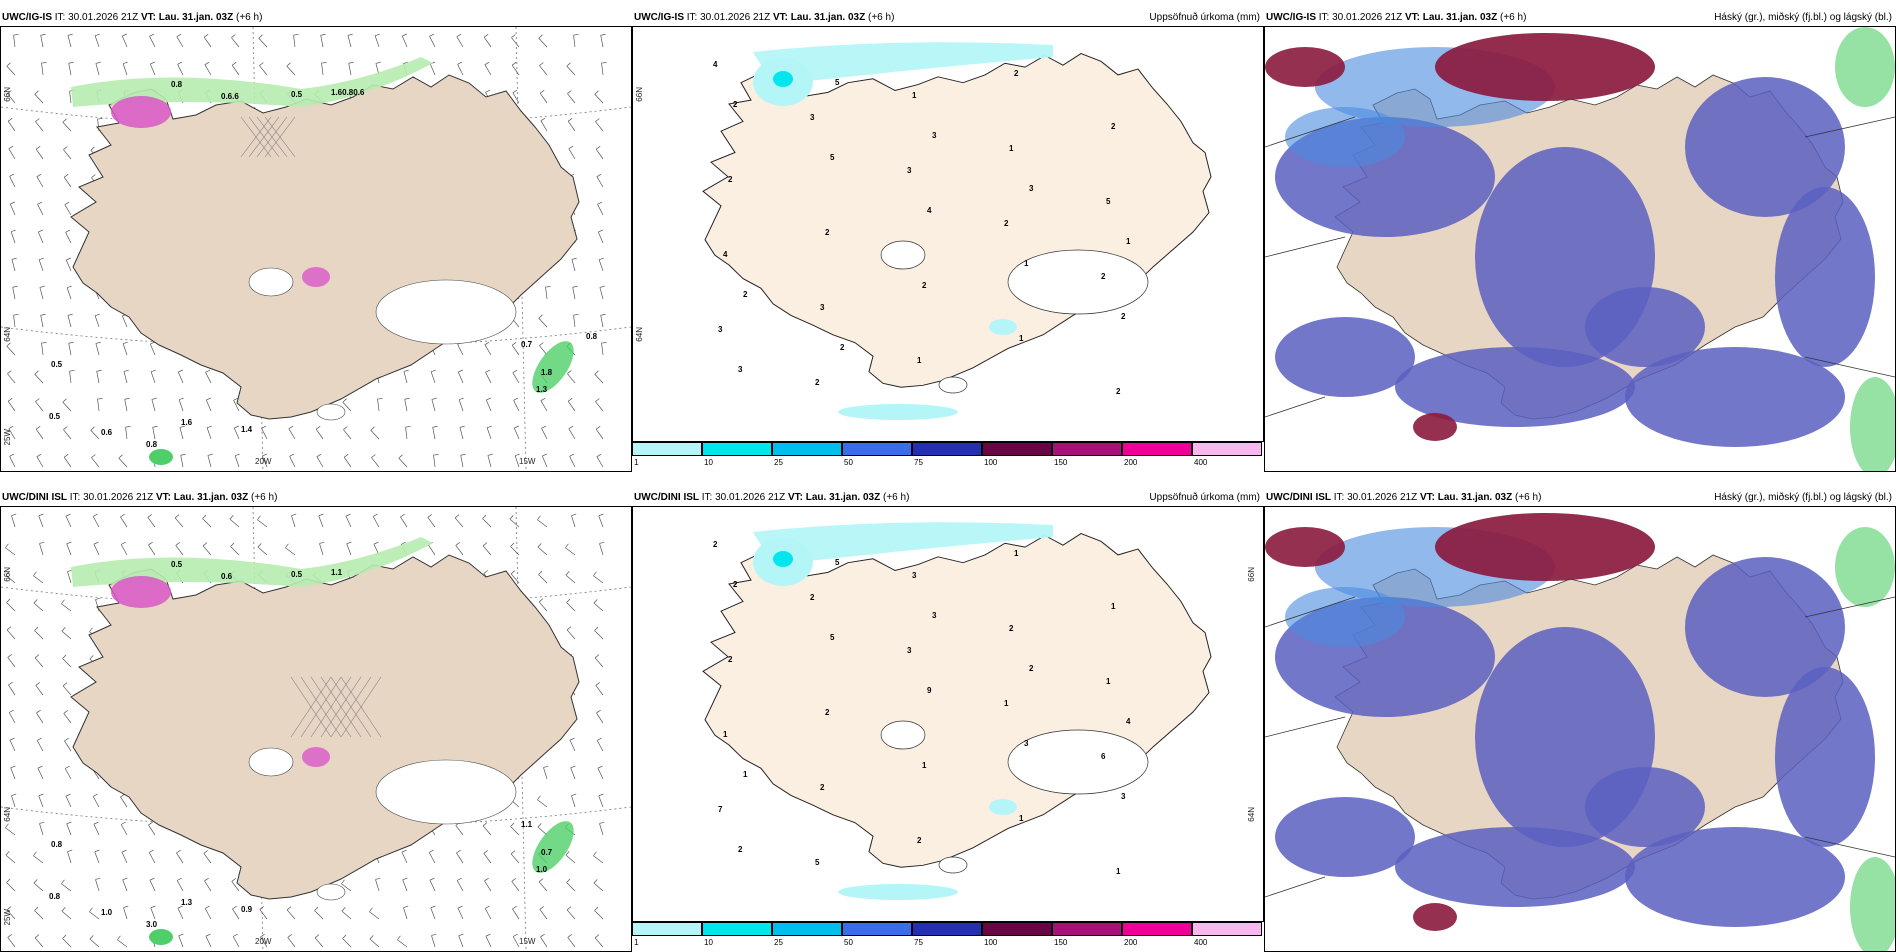 This screenshot has height=952, width=1900. What do you see at coordinates (929, 690) in the screenshot?
I see `precip-value-label: 9` at bounding box center [929, 690].